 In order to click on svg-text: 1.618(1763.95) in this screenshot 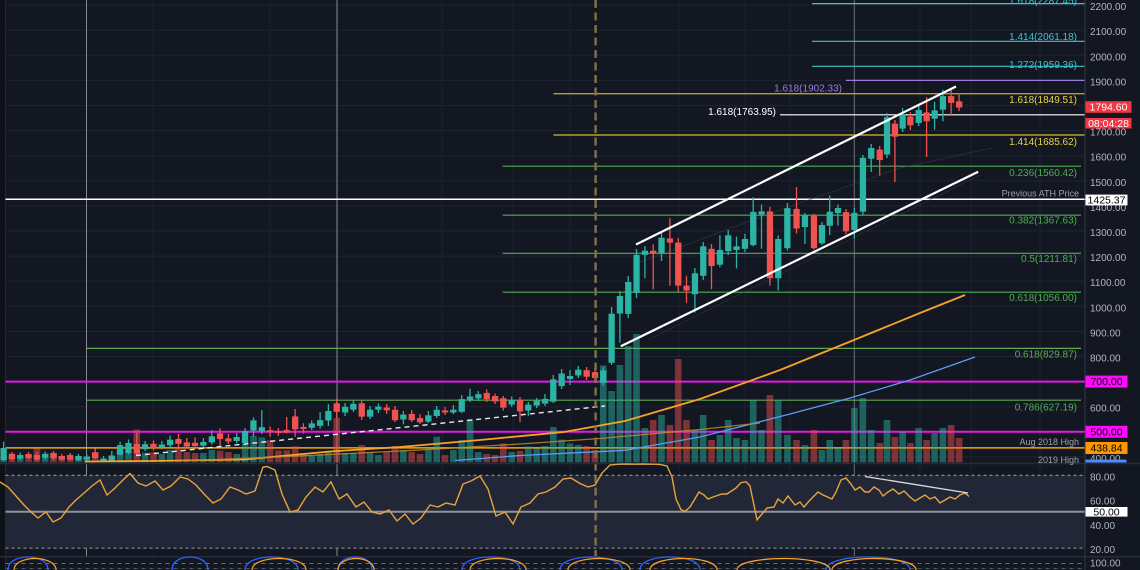, I will do `click(742, 112)`.